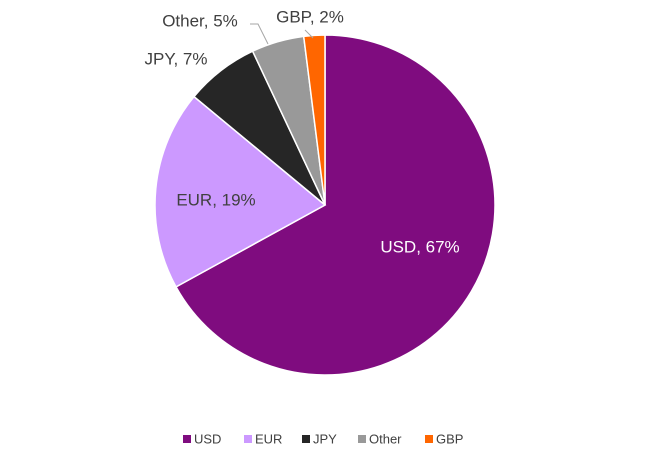 This screenshot has width=654, height=469. I want to click on data-label: GBP, 2%, so click(310, 16).